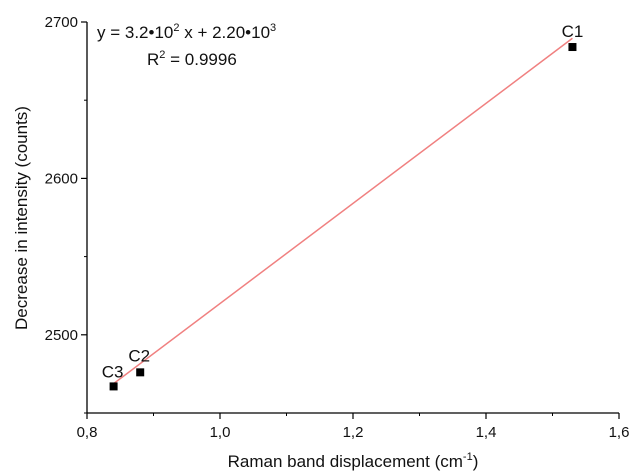 This screenshot has height=471, width=630. What do you see at coordinates (113, 386) in the screenshot?
I see `data-point-c3` at bounding box center [113, 386].